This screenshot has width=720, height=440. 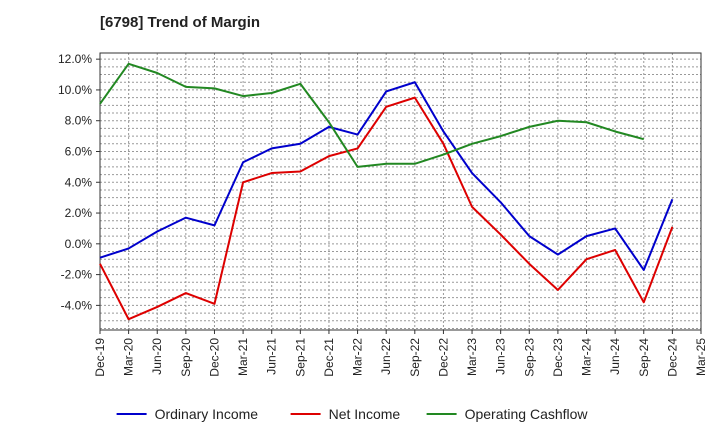 I want to click on x-tick-label: Mar-24, so click(x=587, y=357).